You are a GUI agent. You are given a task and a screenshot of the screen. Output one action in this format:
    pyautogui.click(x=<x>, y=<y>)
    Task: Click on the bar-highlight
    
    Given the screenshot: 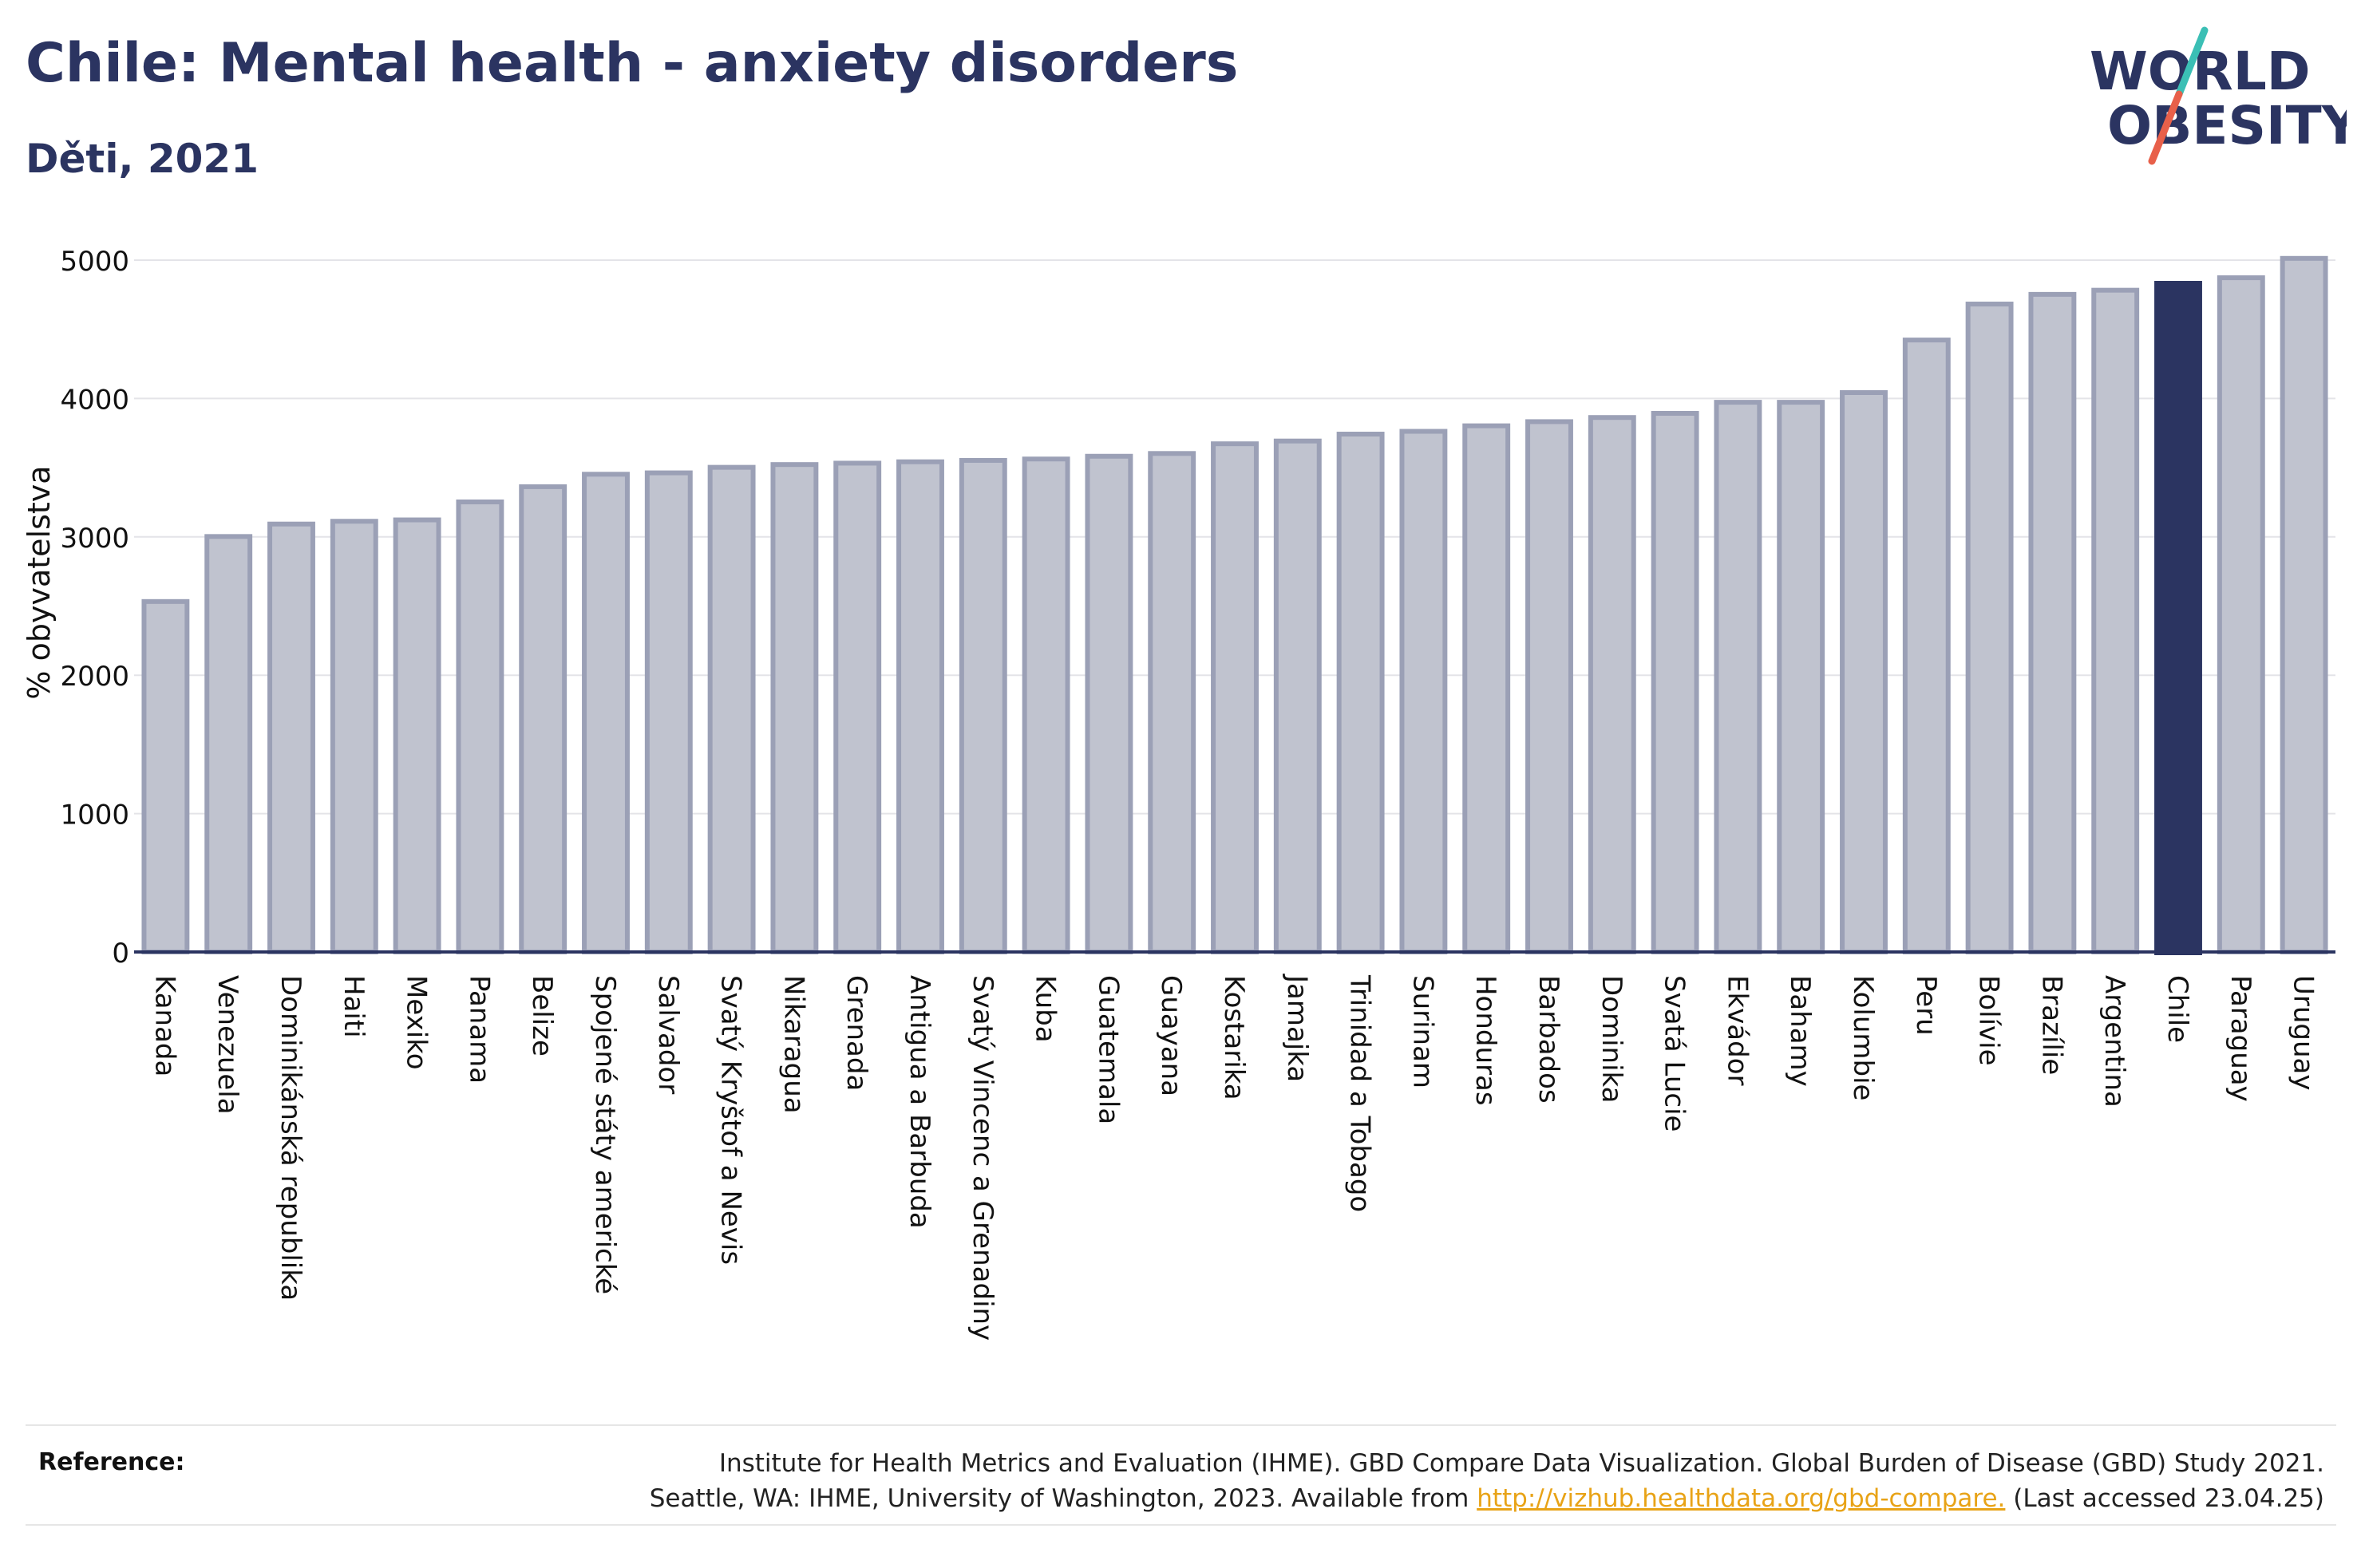 What is the action you would take?
    pyautogui.click(x=2178, y=618)
    